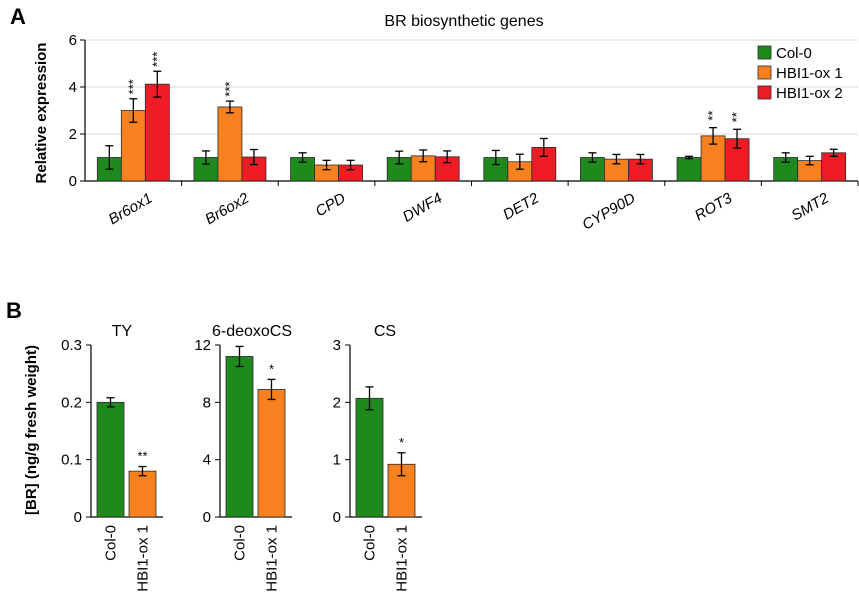 Image resolution: width=859 pixels, height=599 pixels. Describe the element at coordinates (202, 345) in the screenshot. I see `chart-b2-y-tick-label-3: 12` at that location.